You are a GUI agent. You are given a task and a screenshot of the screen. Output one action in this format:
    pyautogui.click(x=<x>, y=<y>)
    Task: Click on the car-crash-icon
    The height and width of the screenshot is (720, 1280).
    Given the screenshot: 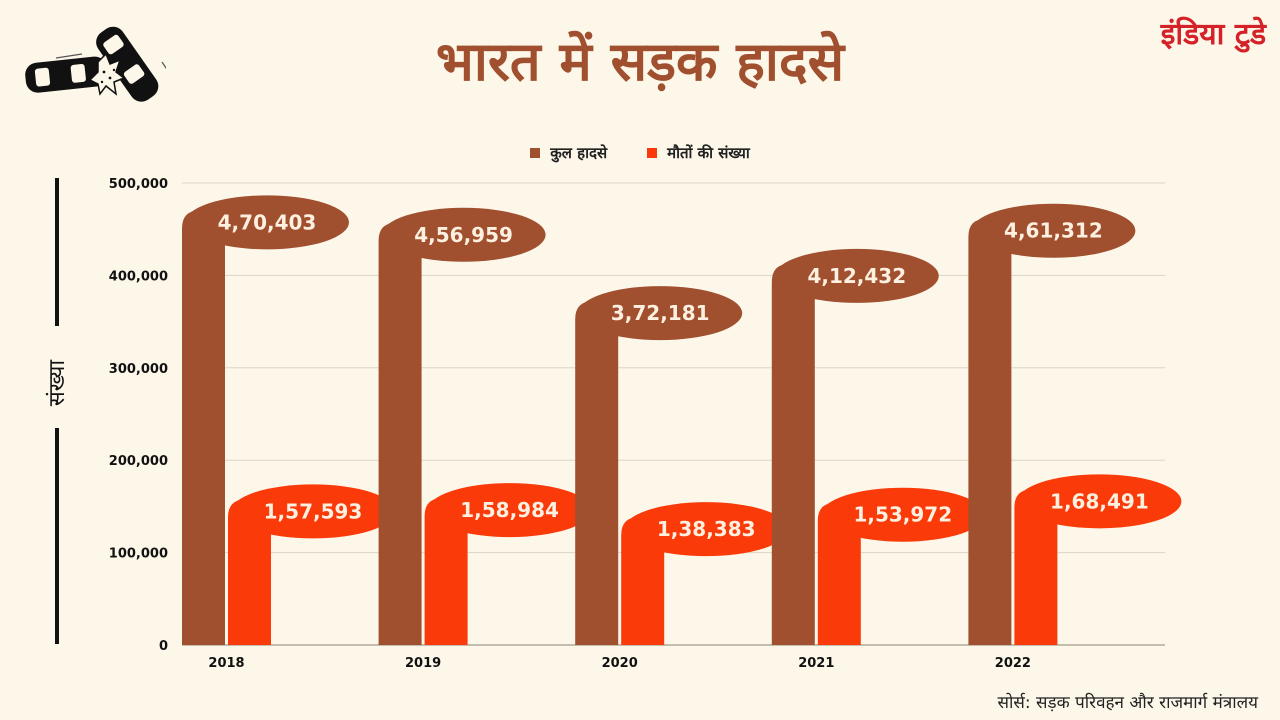 What is the action you would take?
    pyautogui.click(x=95, y=64)
    